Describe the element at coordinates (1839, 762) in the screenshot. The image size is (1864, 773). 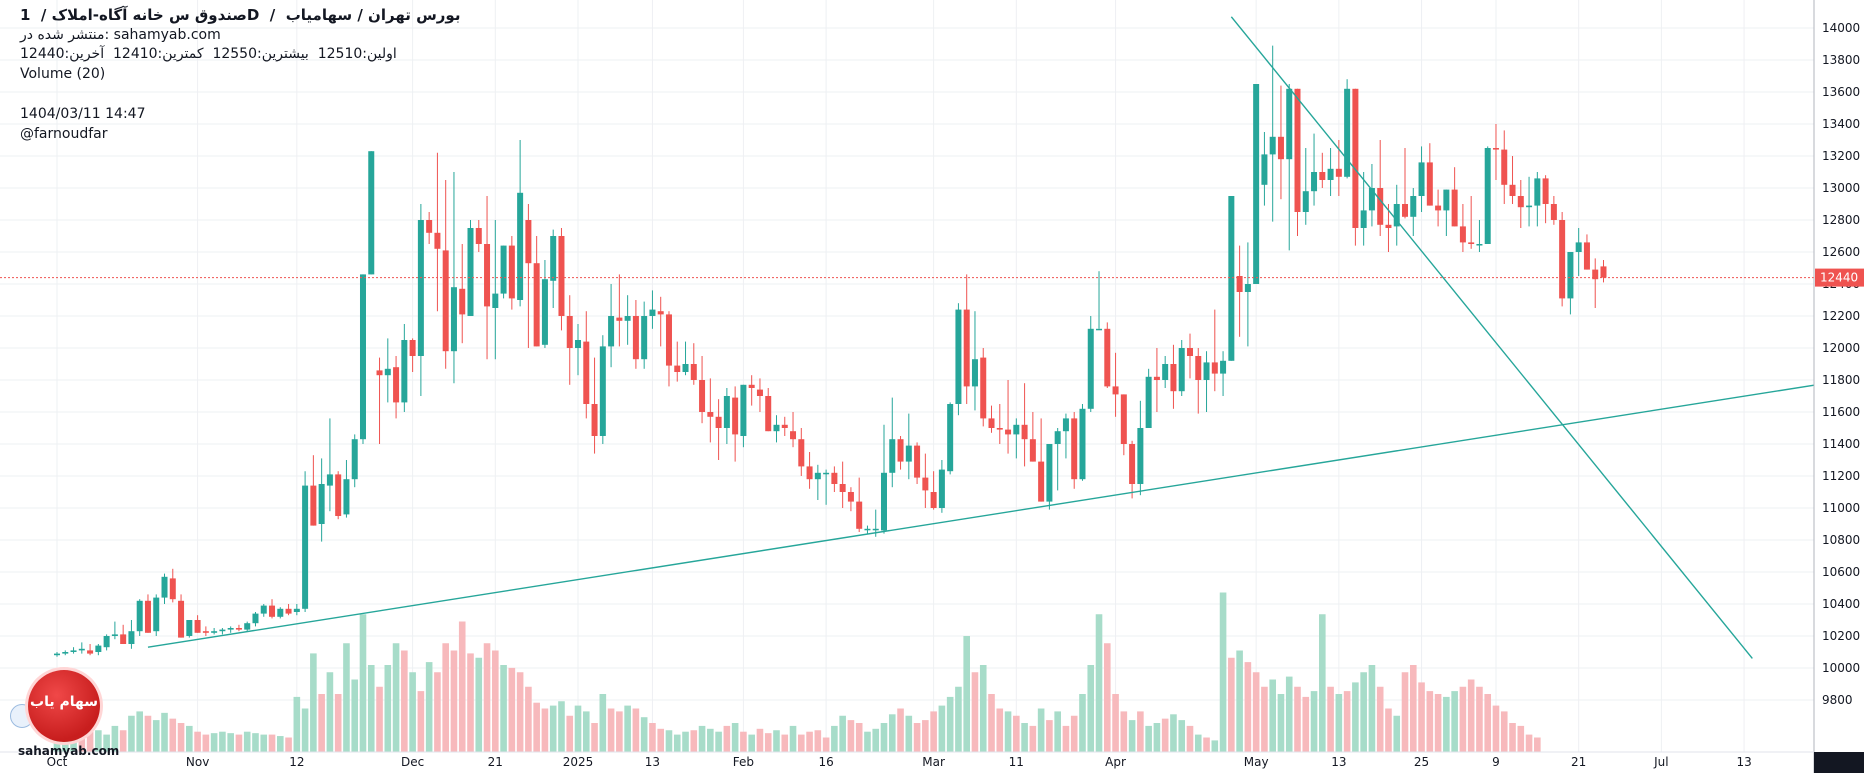
I see `axis-corner` at that location.